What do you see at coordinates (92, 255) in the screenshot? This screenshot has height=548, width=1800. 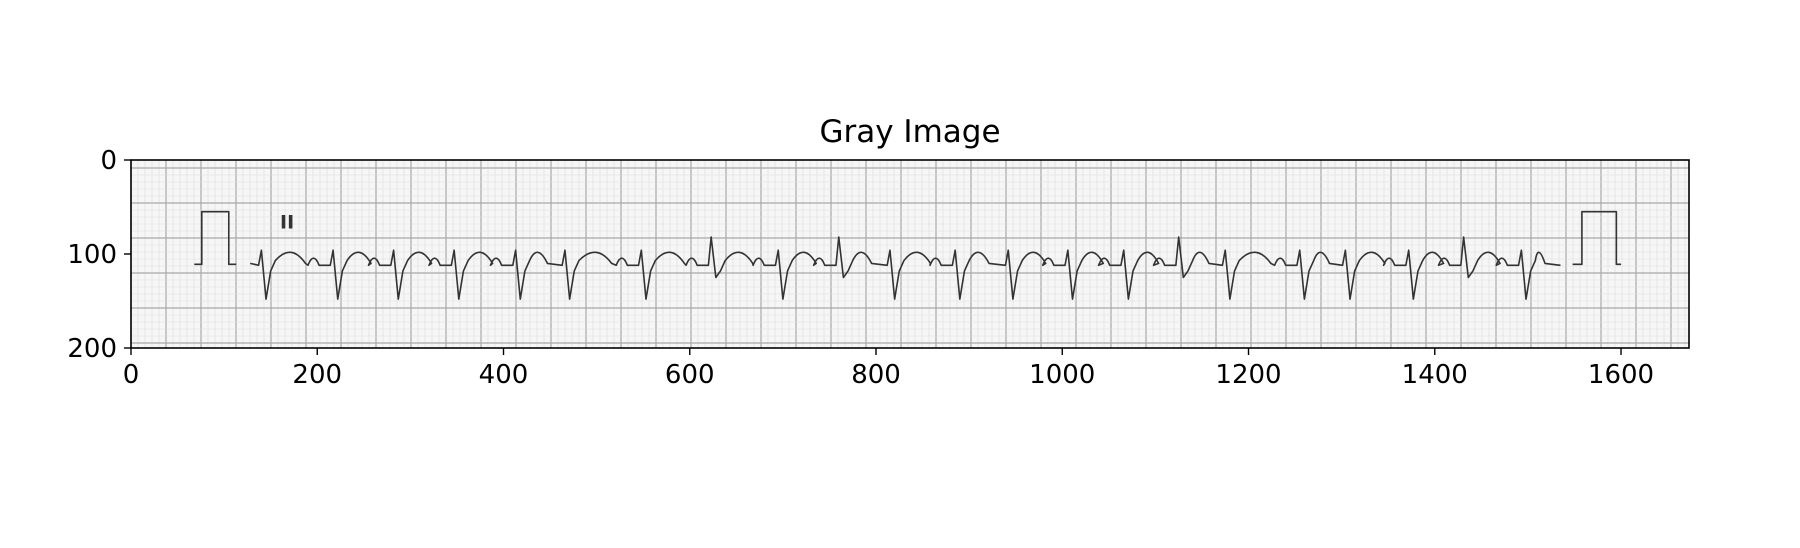 I see `y-tick-label: 100` at bounding box center [92, 255].